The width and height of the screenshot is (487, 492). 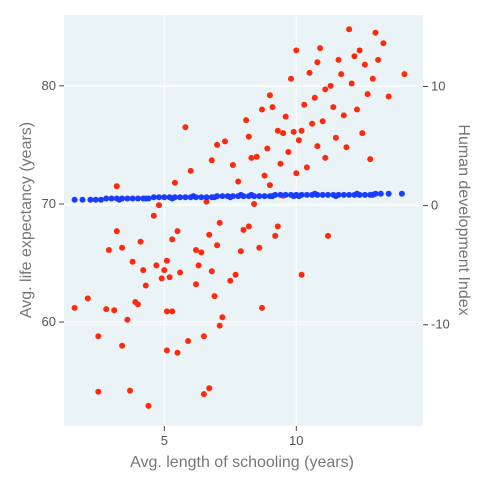 What do you see at coordinates (242, 462) in the screenshot?
I see `x-axis-title: Avg. length of schooling (years)` at bounding box center [242, 462].